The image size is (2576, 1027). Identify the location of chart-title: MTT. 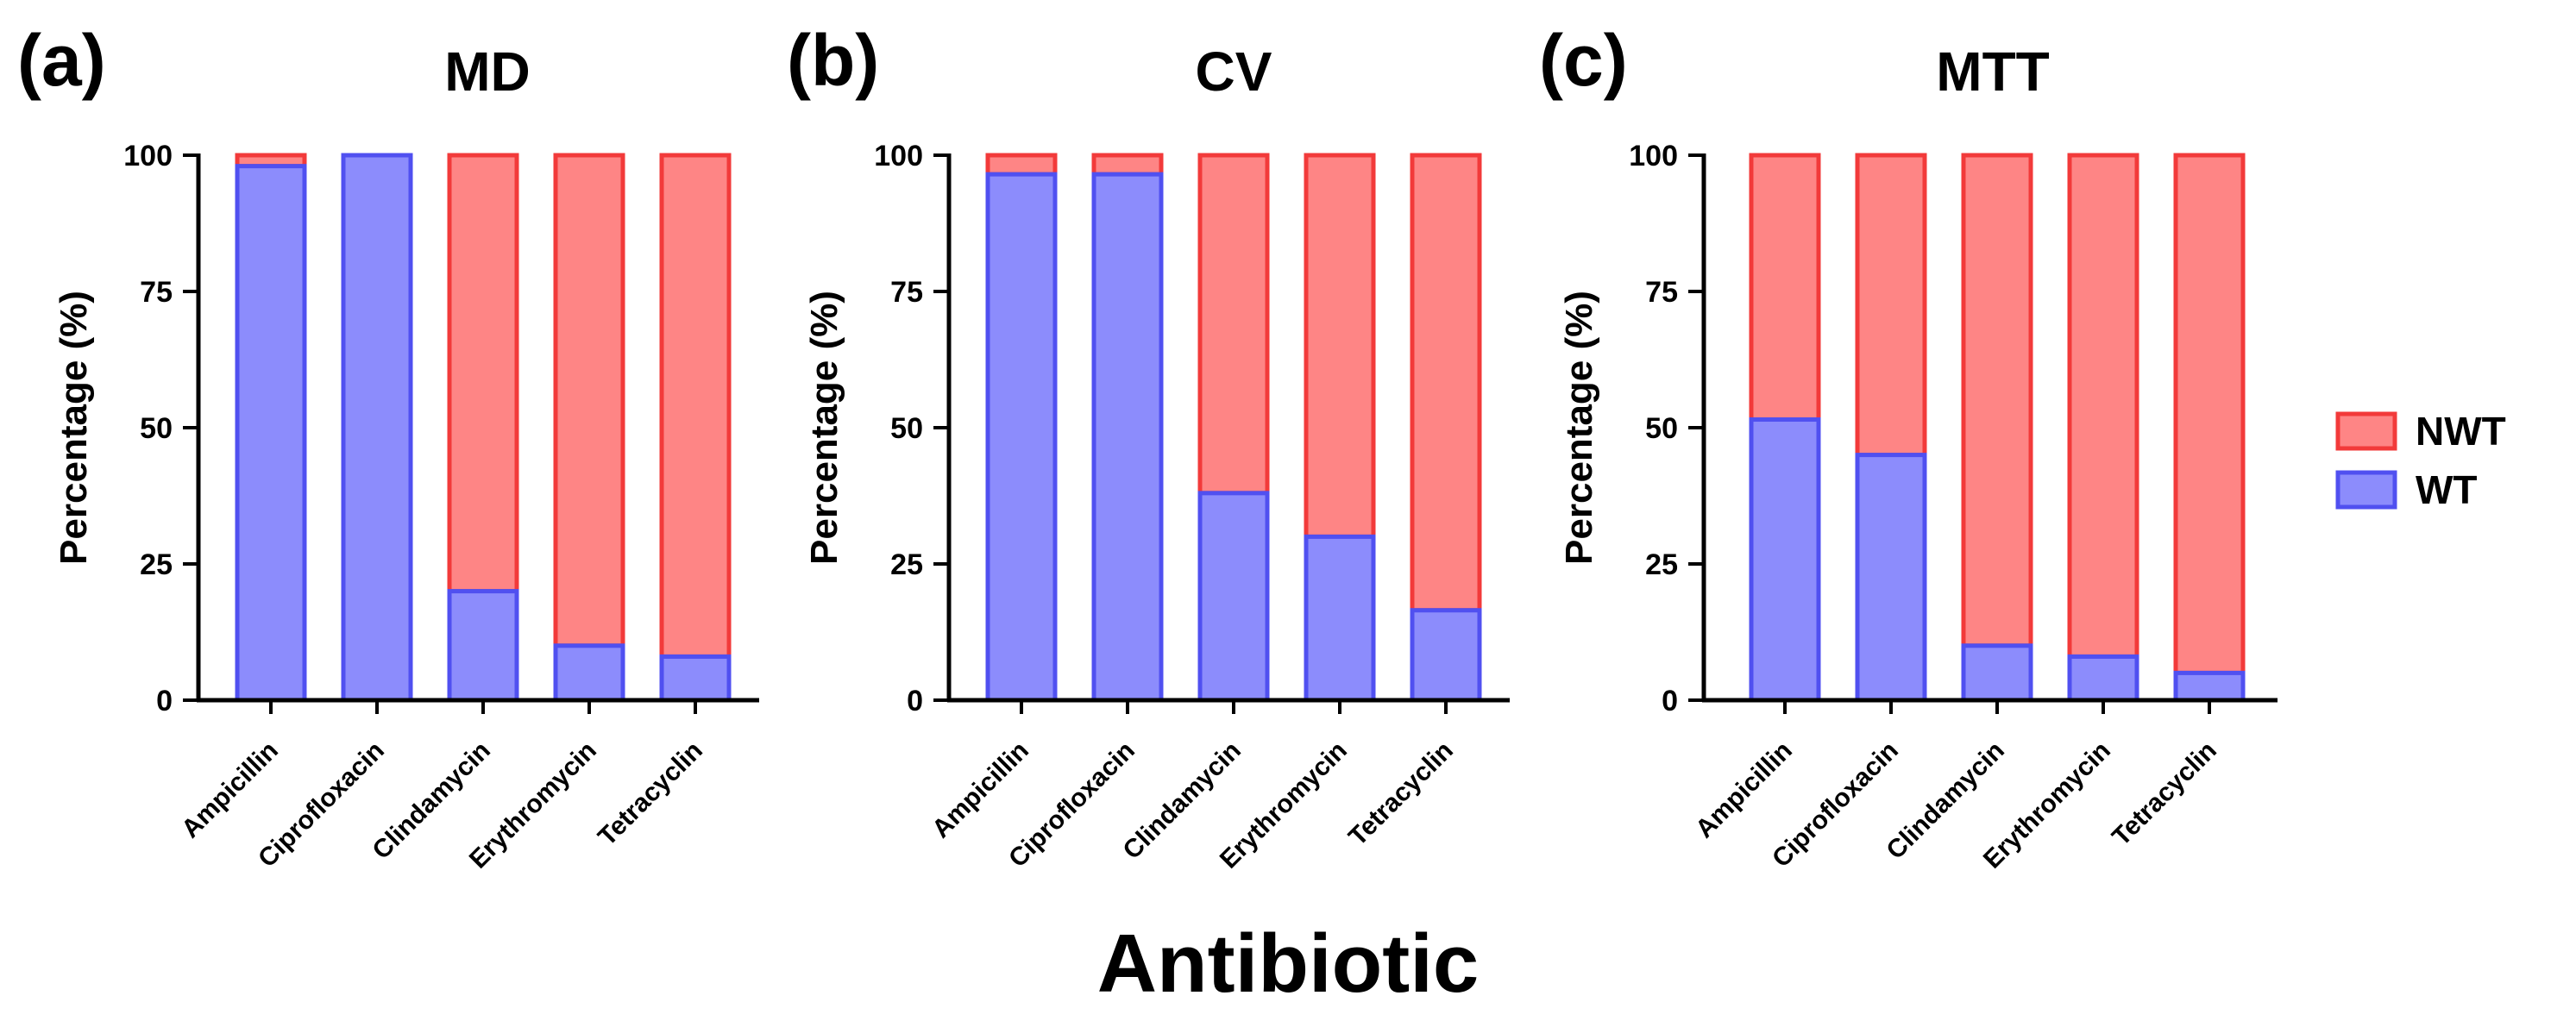
(1993, 72).